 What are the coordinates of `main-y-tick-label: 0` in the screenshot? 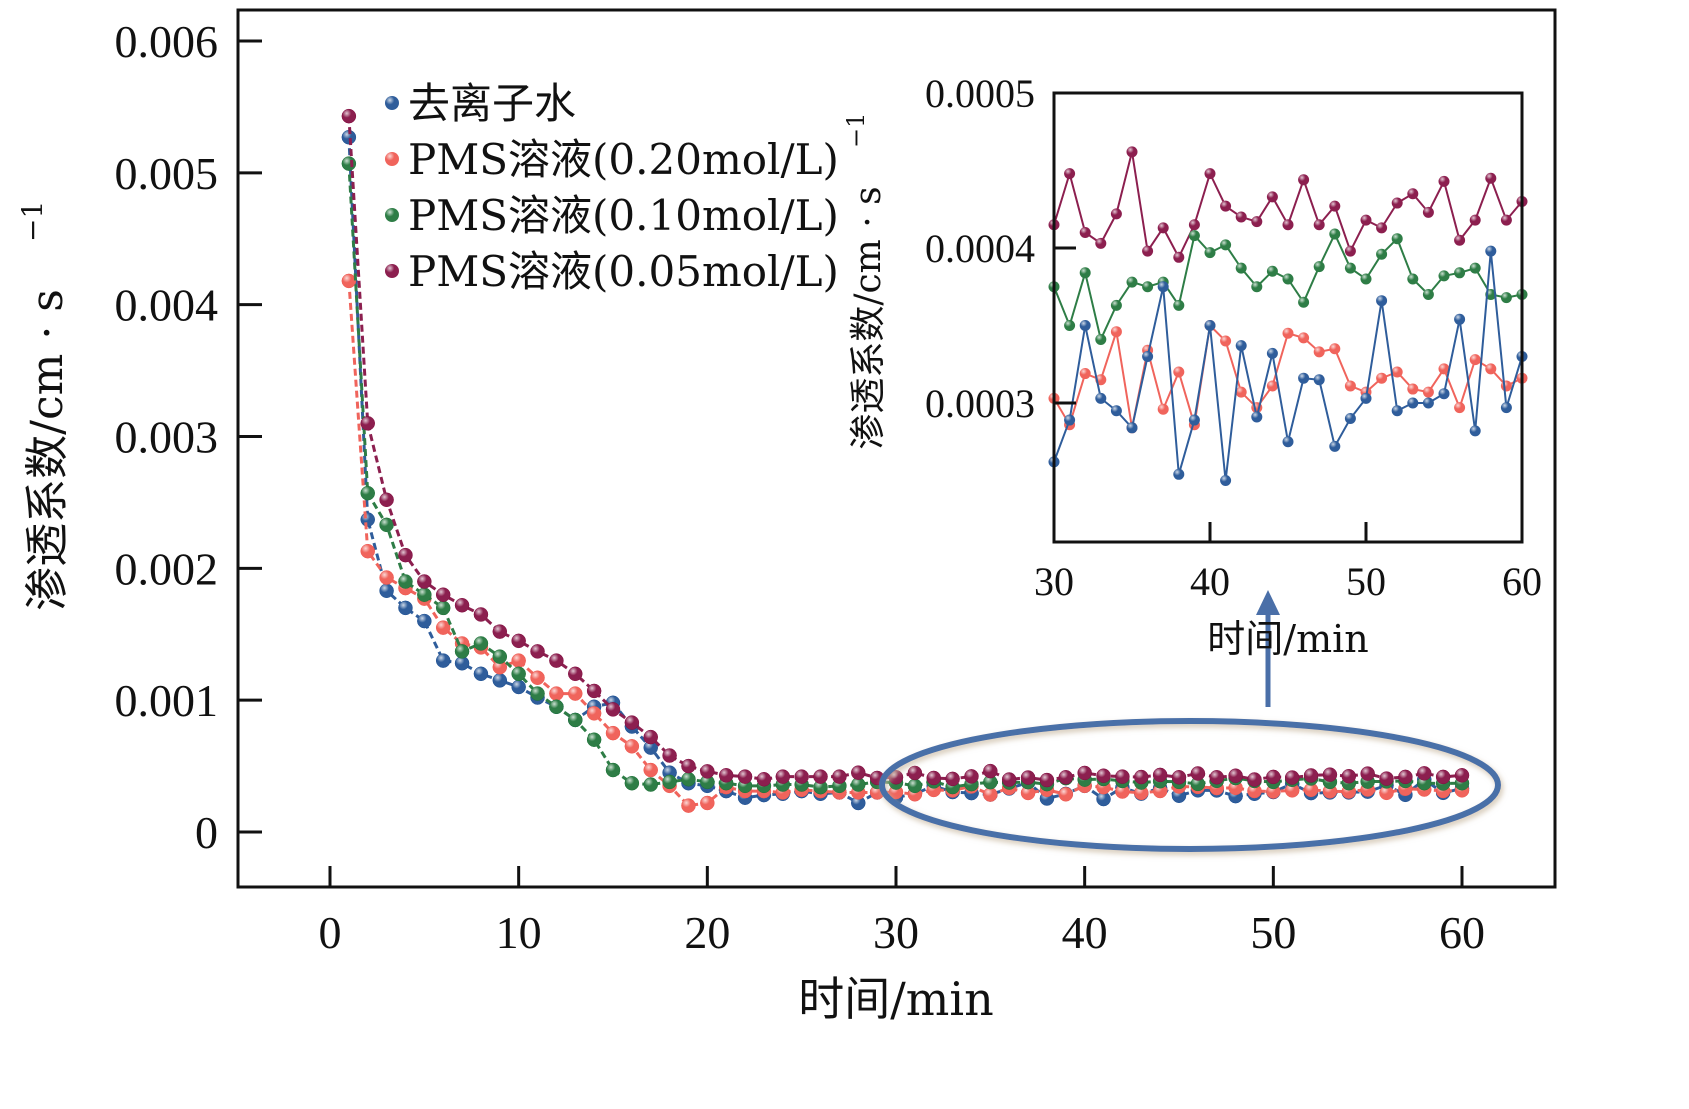 It's located at (206, 832).